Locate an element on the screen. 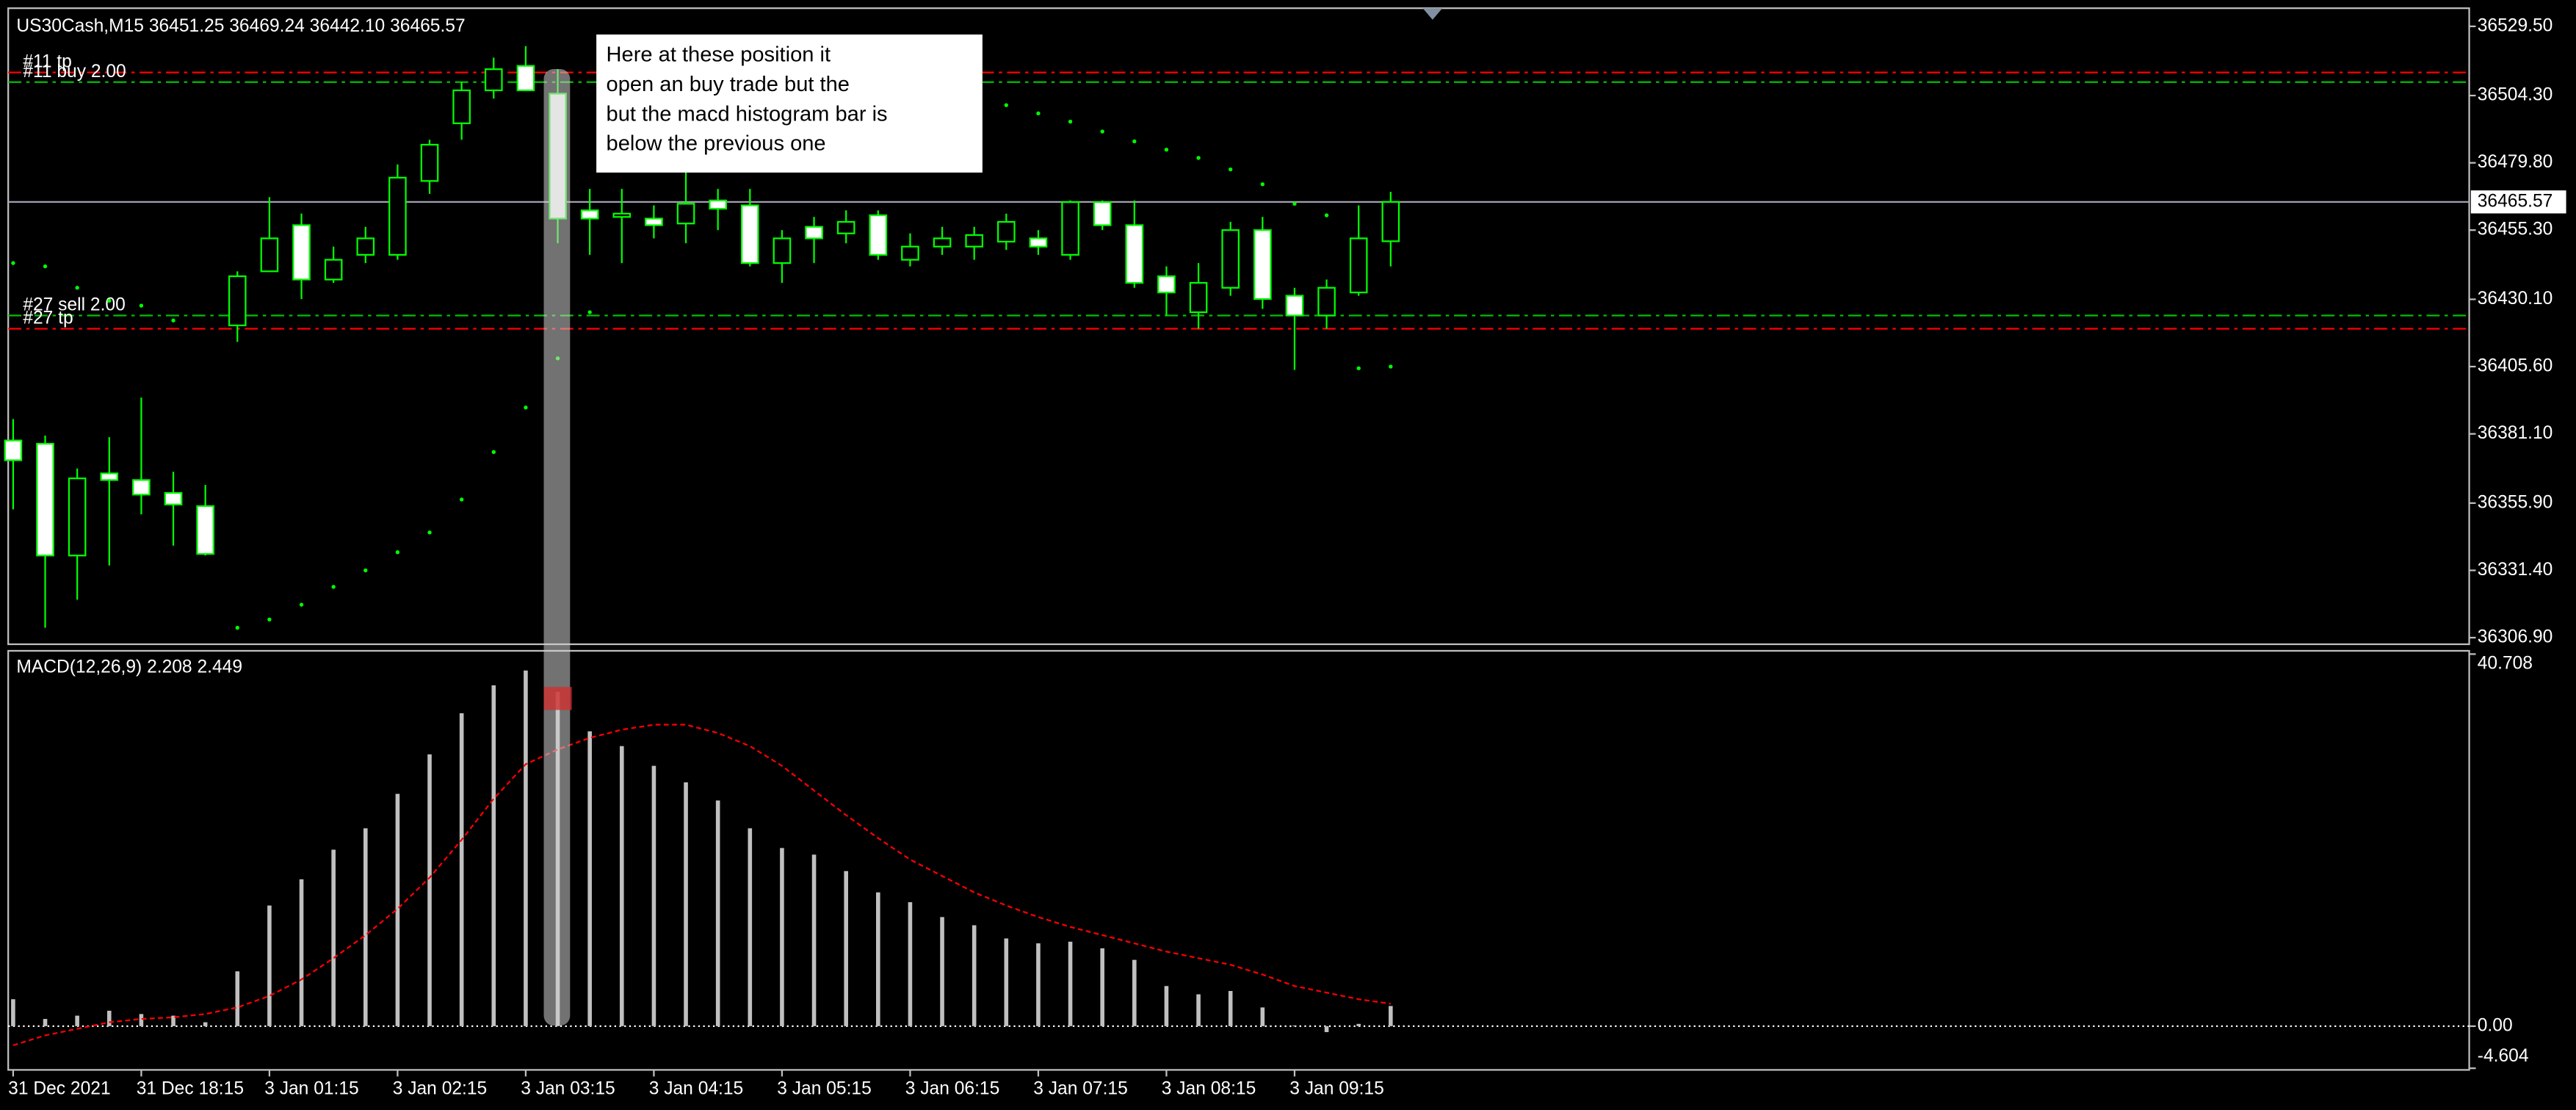 This screenshot has width=2576, height=1110. header-value: 36442.10 is located at coordinates (348, 25).